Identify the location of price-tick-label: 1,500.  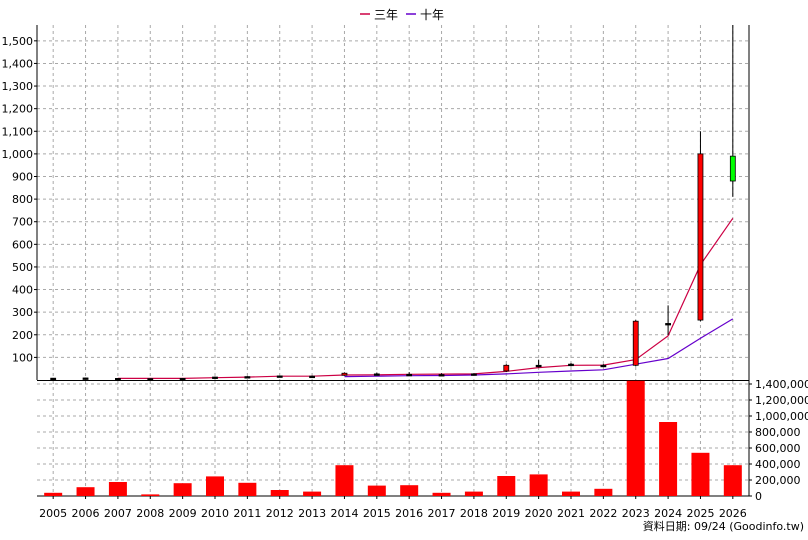
(18, 41).